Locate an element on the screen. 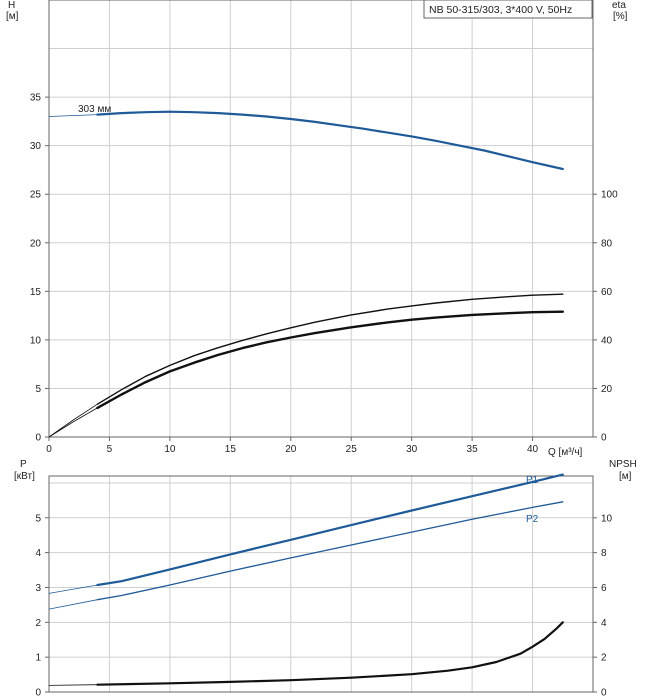  top-right-tick-label: 0 is located at coordinates (604, 438).